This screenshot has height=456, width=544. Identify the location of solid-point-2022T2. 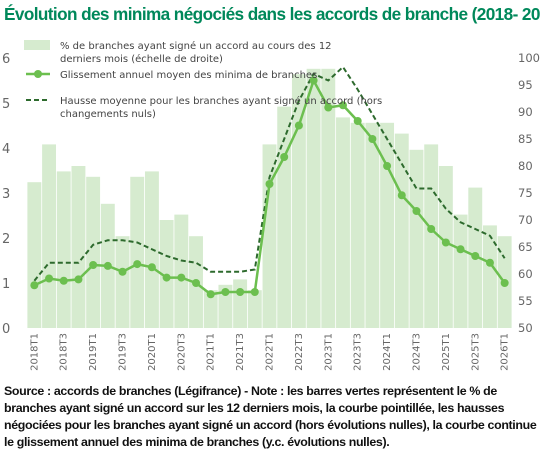
(284, 157).